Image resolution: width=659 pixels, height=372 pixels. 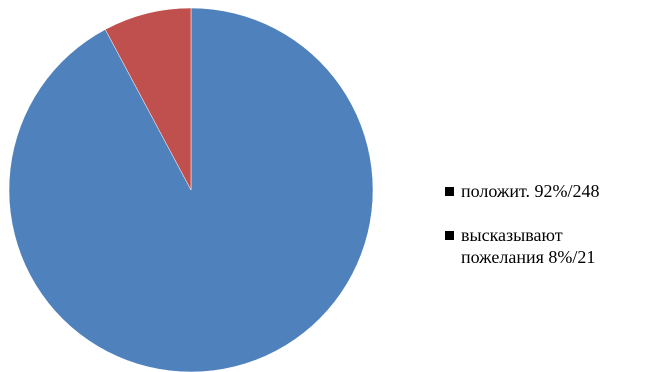 I want to click on legend-item-positive: положит. 92%/248, so click(x=551, y=191).